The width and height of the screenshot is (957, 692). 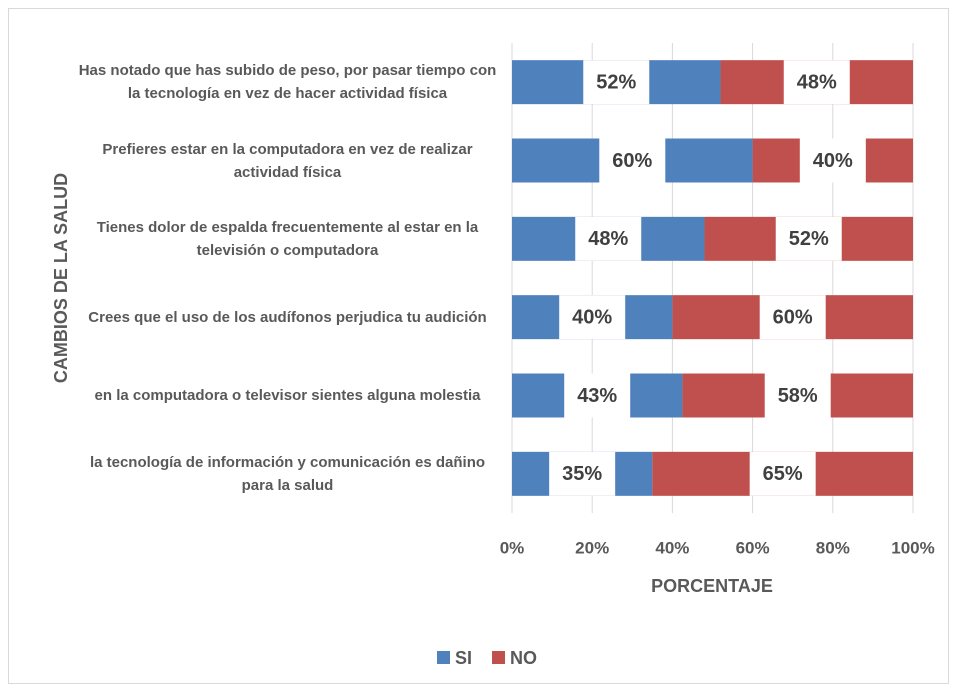 What do you see at coordinates (912, 547) in the screenshot?
I see `x-tick-label: 100%` at bounding box center [912, 547].